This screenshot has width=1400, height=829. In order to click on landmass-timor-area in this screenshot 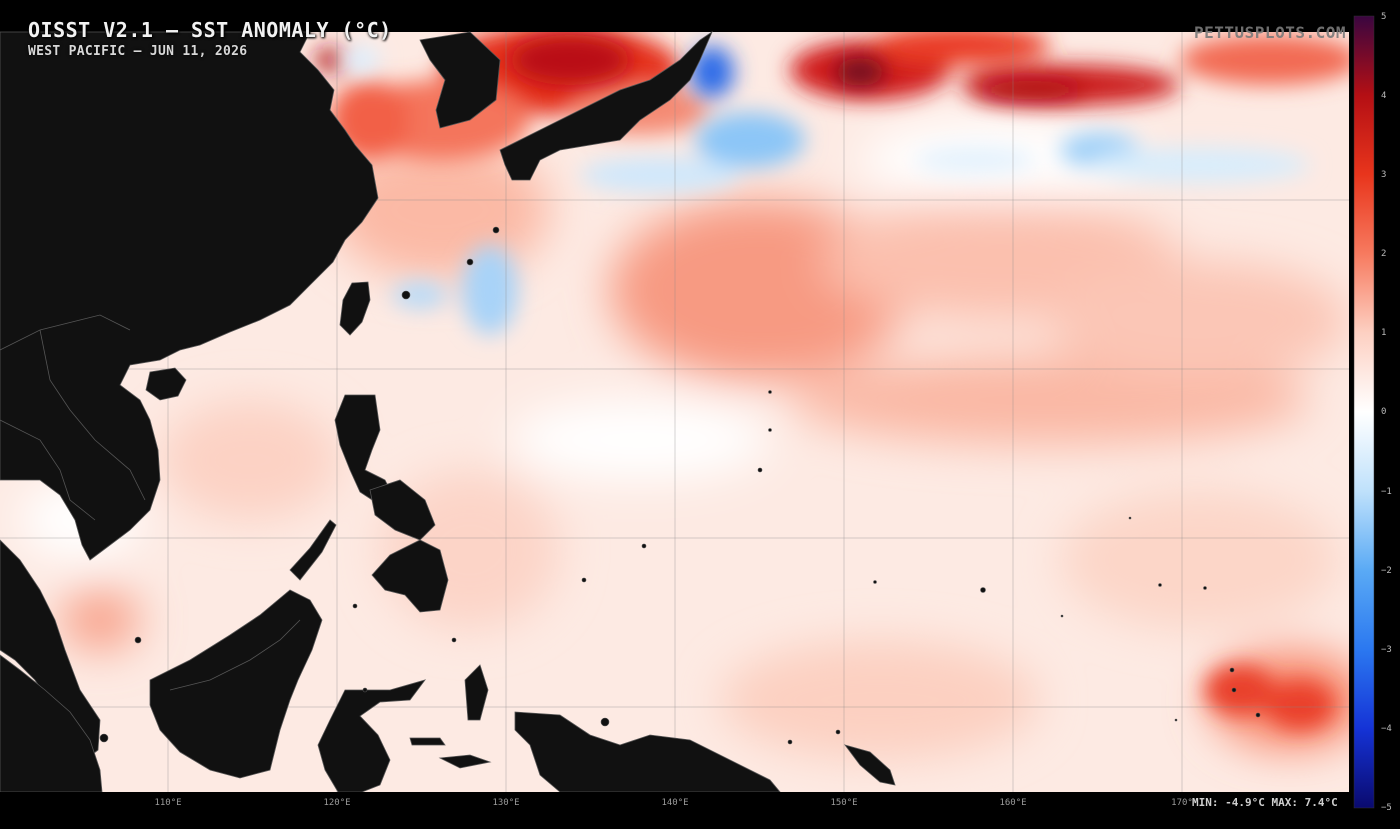, I will do `click(427, 741)`.